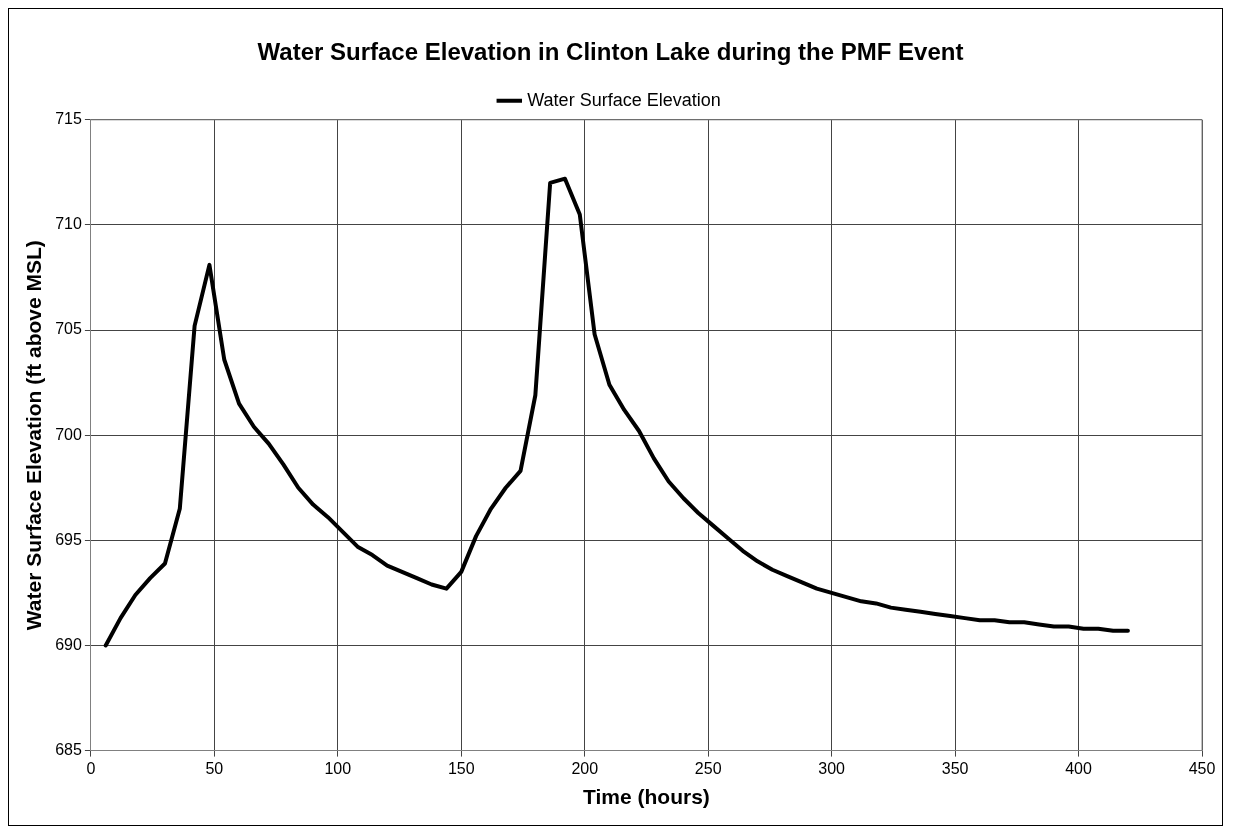  I want to click on x-tick-label: 200, so click(585, 768).